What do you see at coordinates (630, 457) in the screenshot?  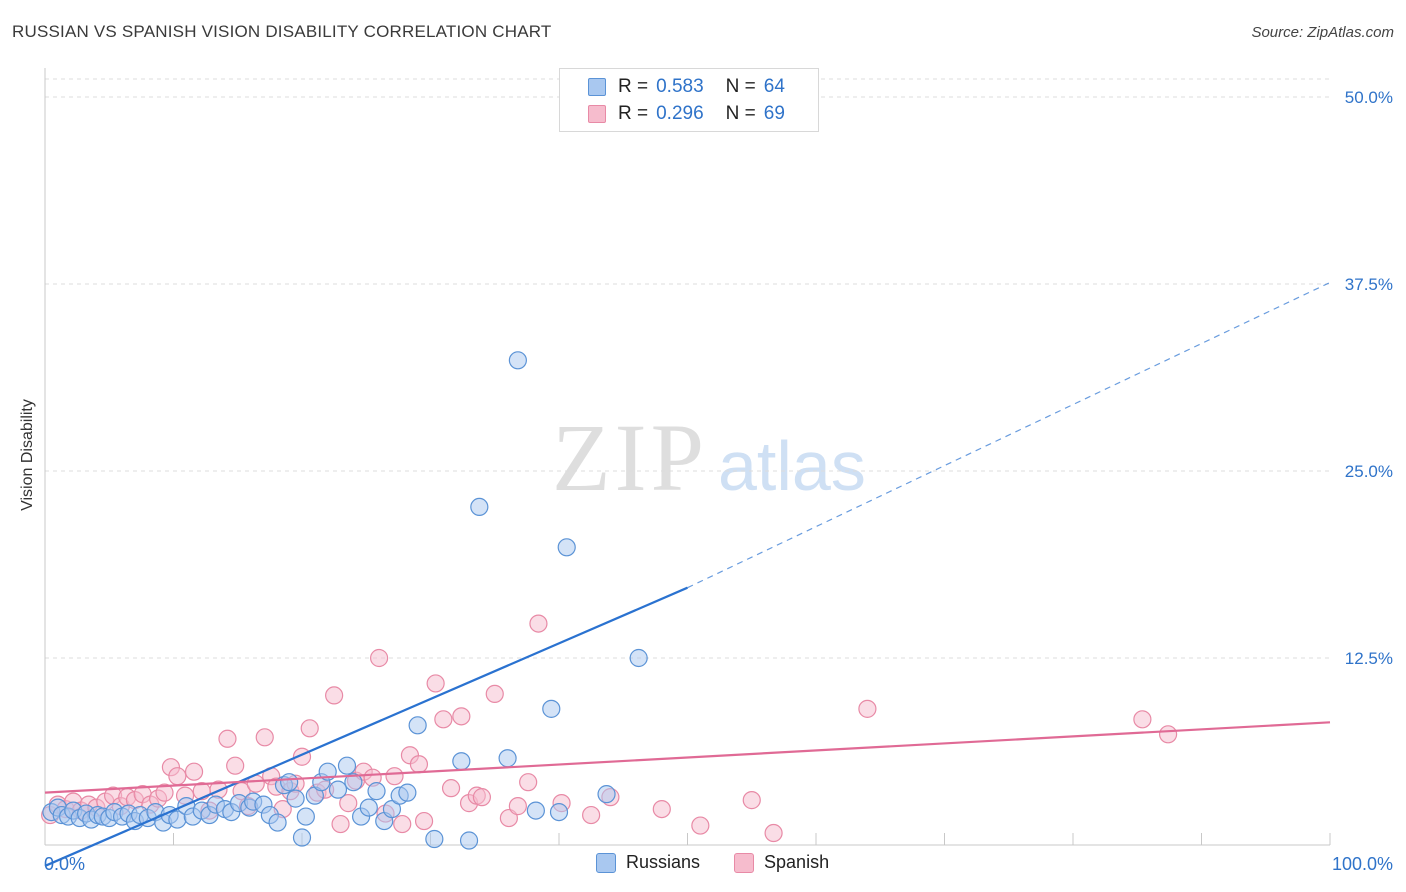 I see `watermark-zip: ZIP` at bounding box center [630, 457].